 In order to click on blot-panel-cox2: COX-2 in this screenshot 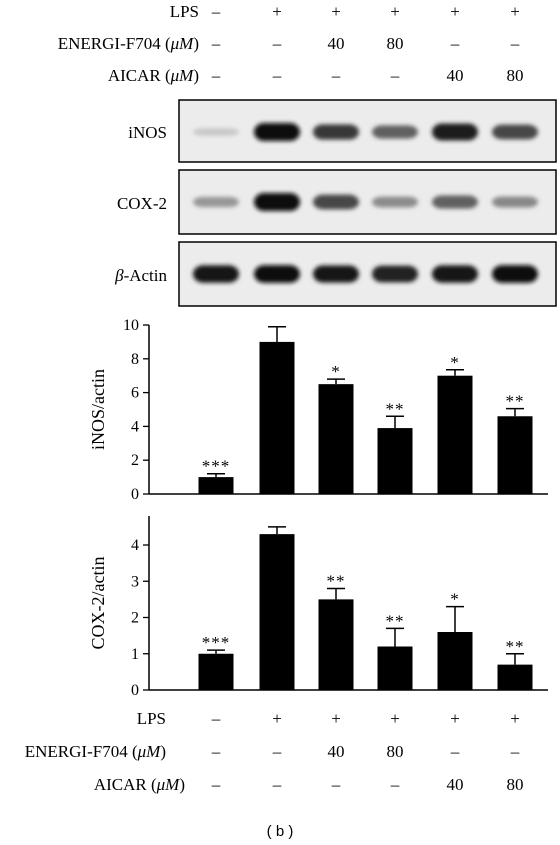, I will do `click(337, 202)`.